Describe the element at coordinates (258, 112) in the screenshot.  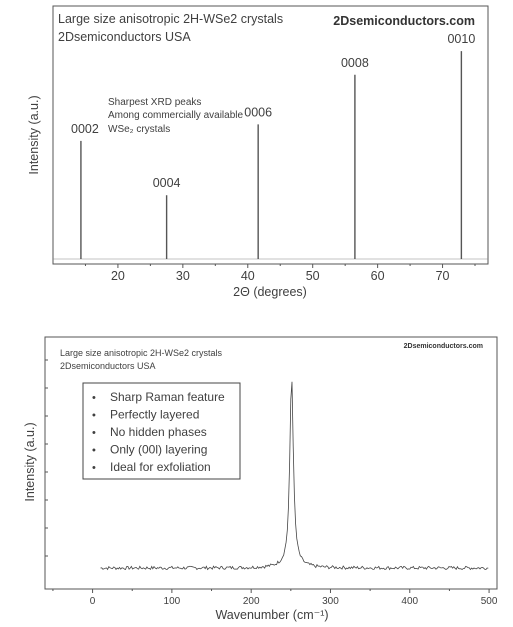
I see `xrd-peak-label: 0006` at that location.